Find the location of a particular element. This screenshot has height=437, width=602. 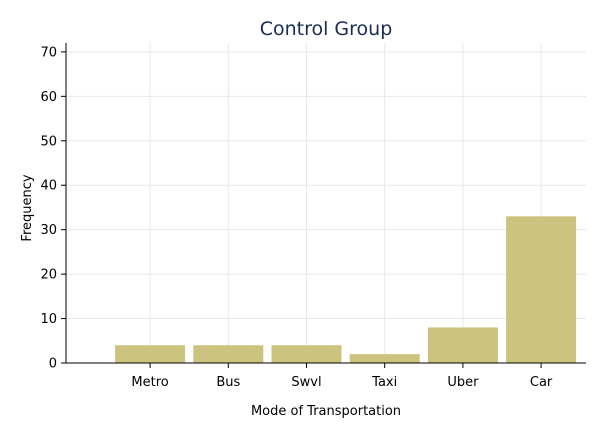

bar-swvl is located at coordinates (306, 354).